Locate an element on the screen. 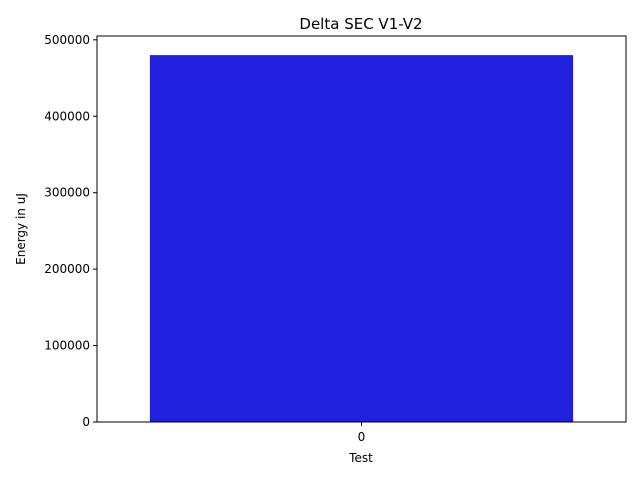 The image size is (640, 480). y-tick-label: 100000 is located at coordinates (67, 346).